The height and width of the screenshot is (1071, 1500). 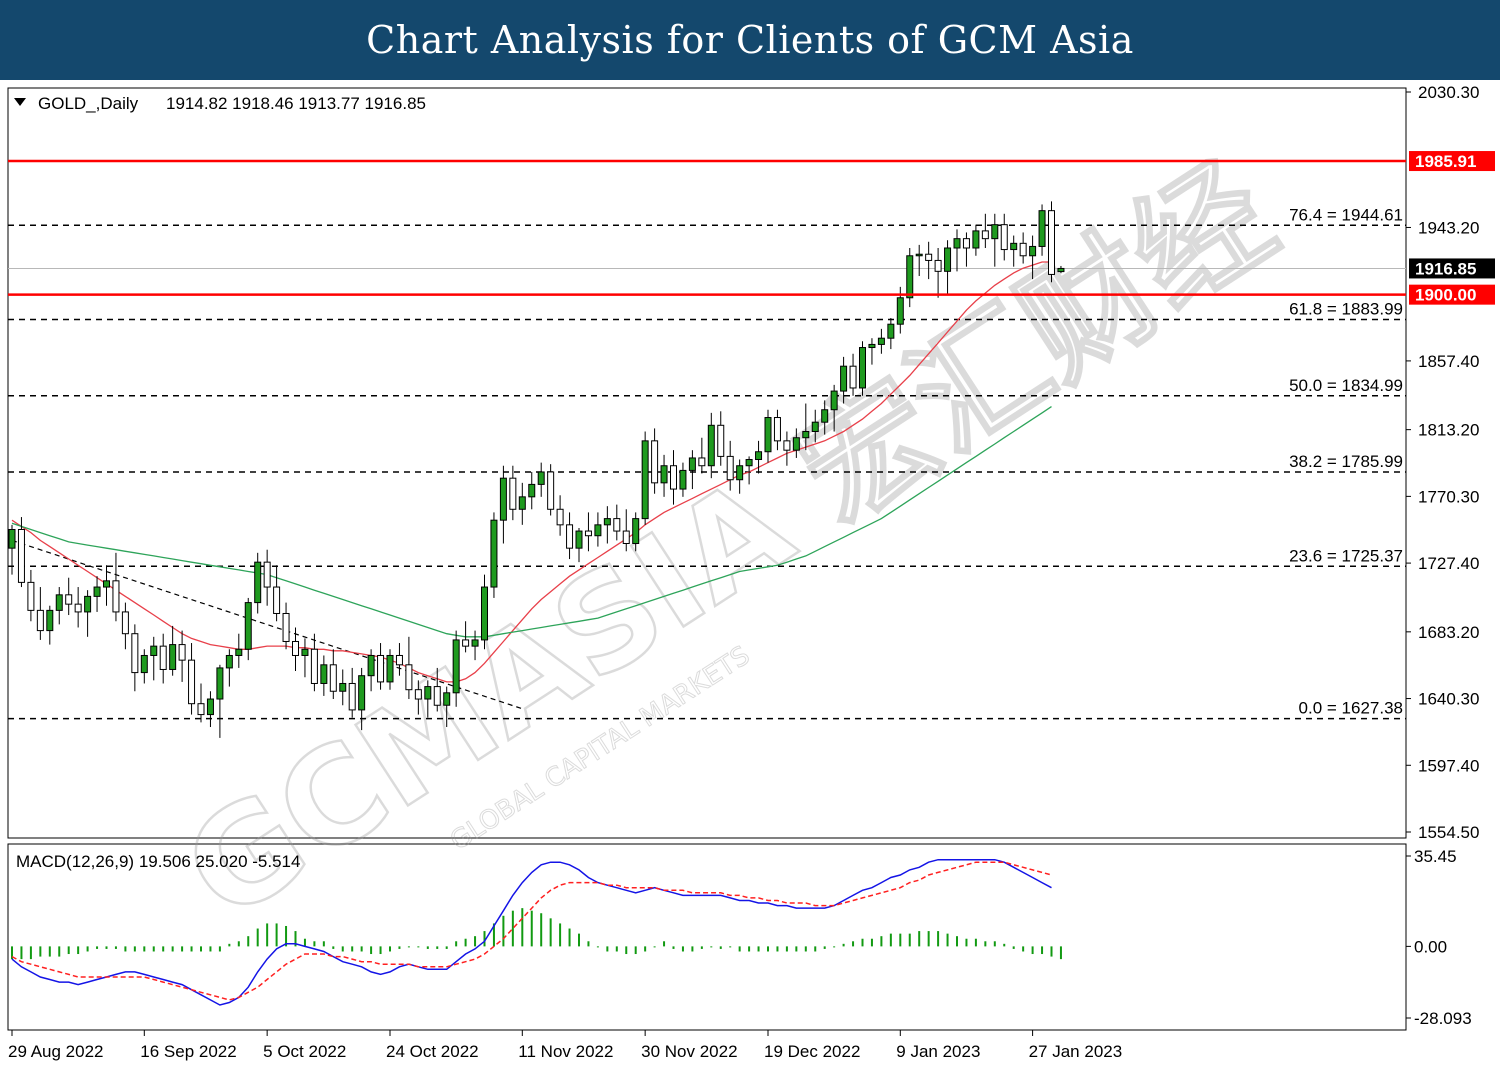 What do you see at coordinates (20, 102) in the screenshot?
I see `dropdown-triangle-icon` at bounding box center [20, 102].